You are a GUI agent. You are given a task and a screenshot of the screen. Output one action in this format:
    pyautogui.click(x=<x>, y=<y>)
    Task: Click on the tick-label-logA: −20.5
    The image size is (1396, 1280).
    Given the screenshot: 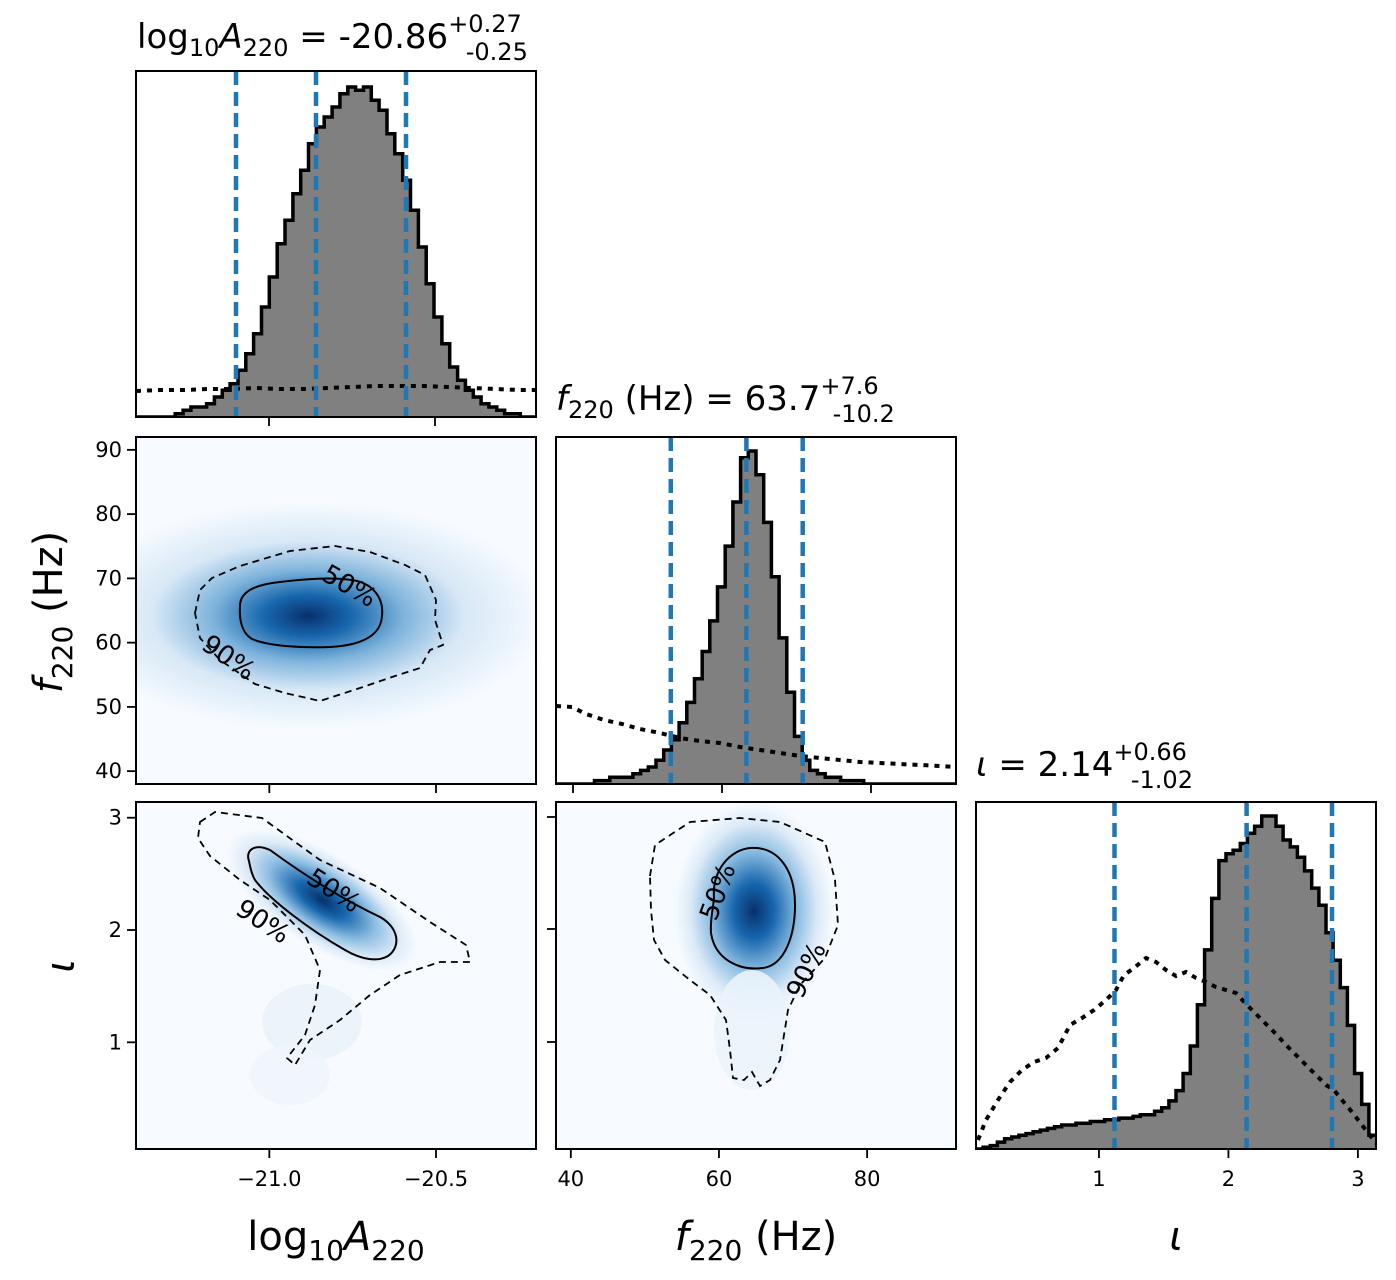 What is the action you would take?
    pyautogui.click(x=436, y=1179)
    